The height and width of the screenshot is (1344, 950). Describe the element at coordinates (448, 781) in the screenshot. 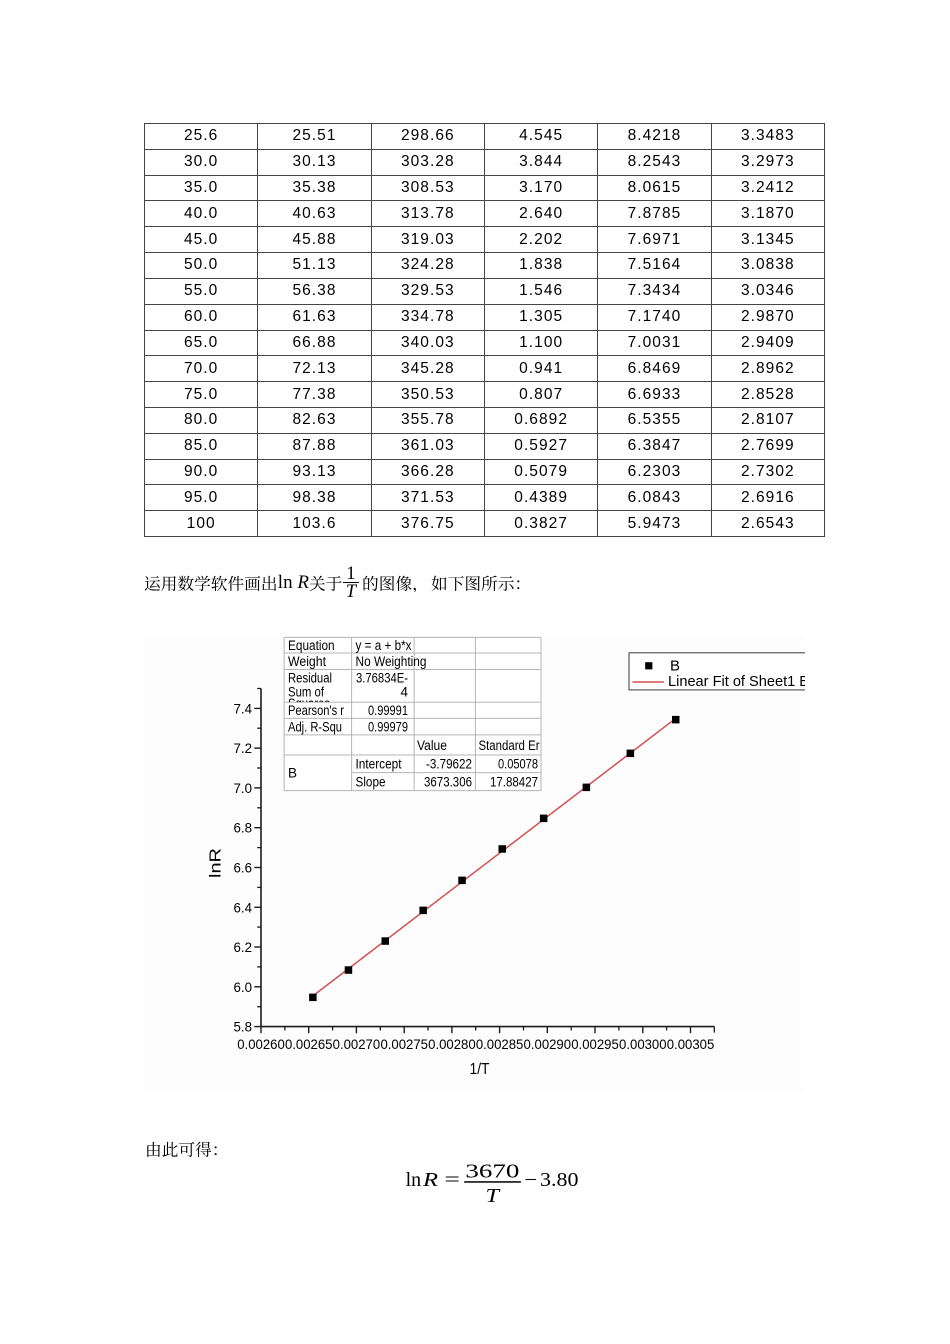

I see `svg-text: 3673.306` at that location.